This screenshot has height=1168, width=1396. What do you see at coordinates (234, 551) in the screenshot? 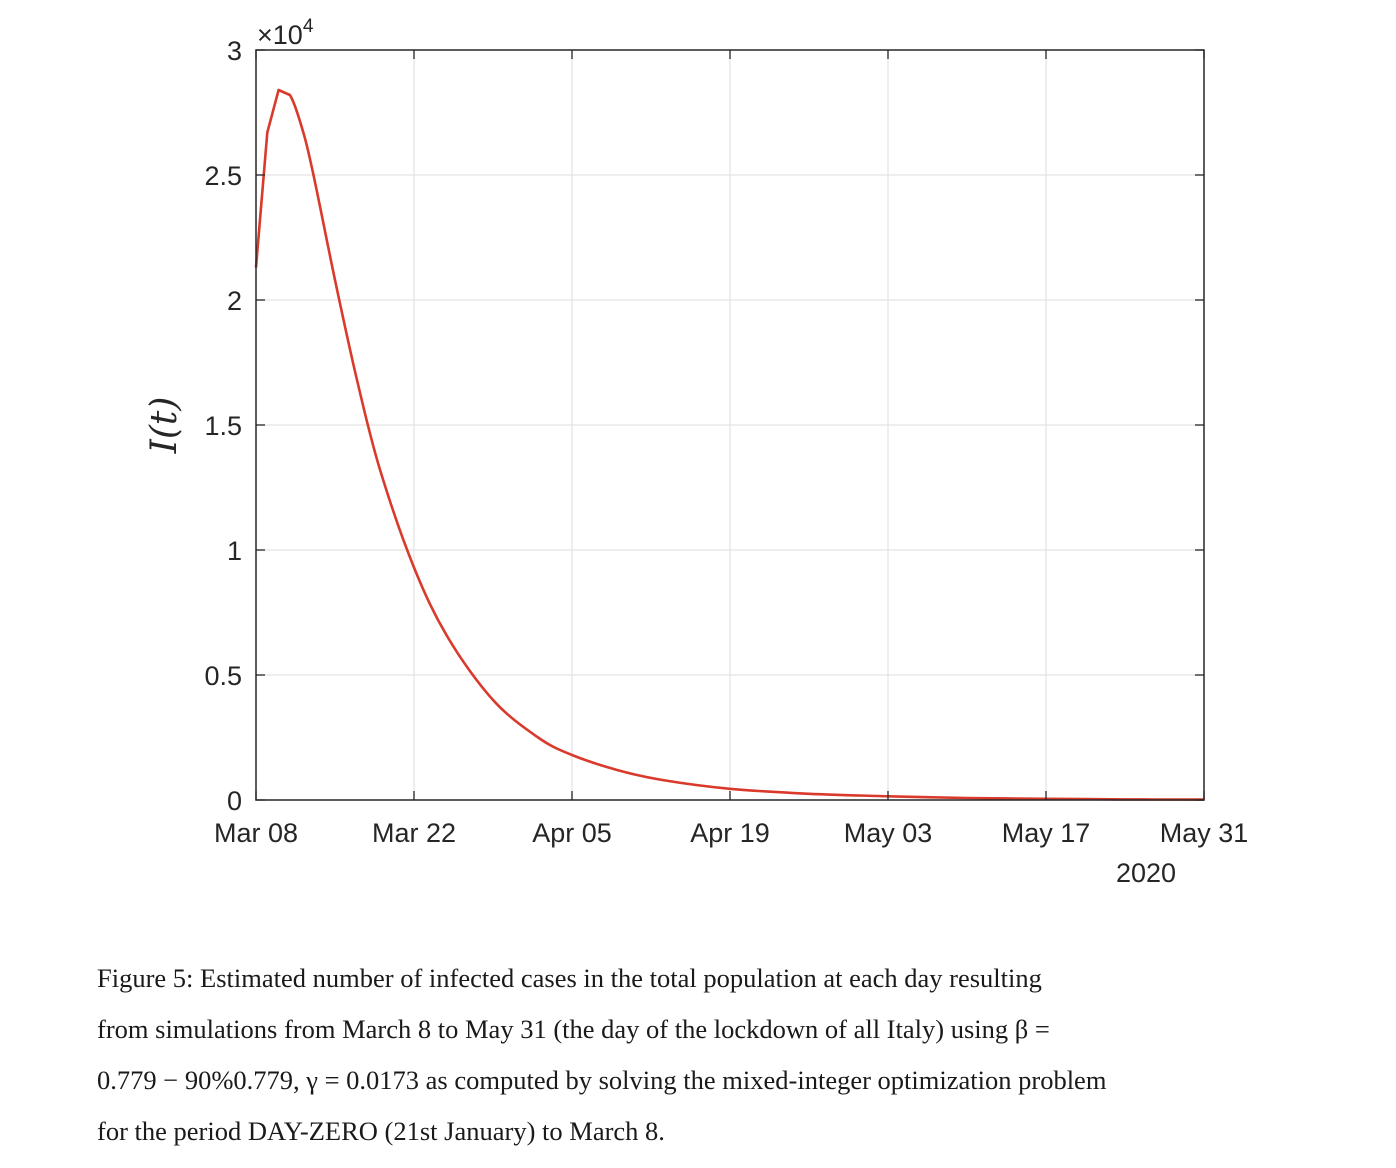
I see `y-tick-label: 1` at bounding box center [234, 551].